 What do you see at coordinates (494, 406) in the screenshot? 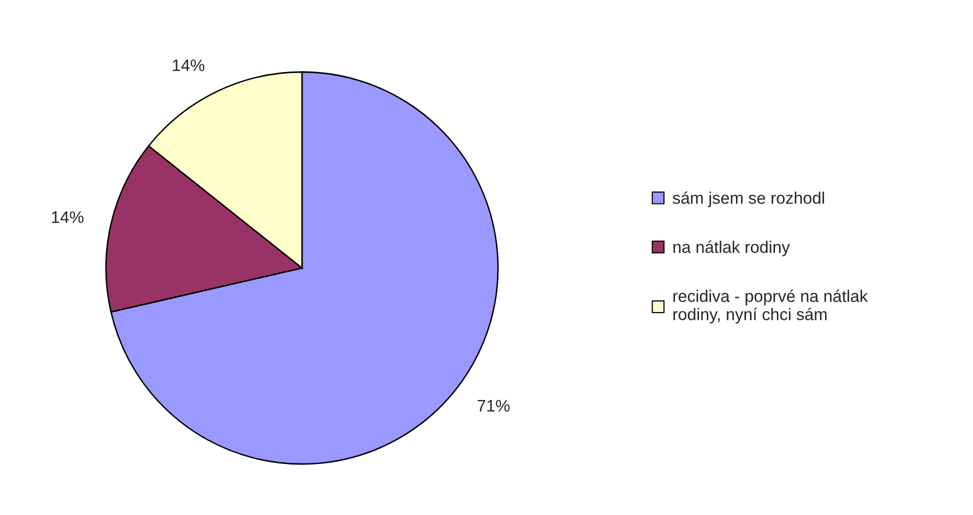
I see `data-label: 71%` at bounding box center [494, 406].